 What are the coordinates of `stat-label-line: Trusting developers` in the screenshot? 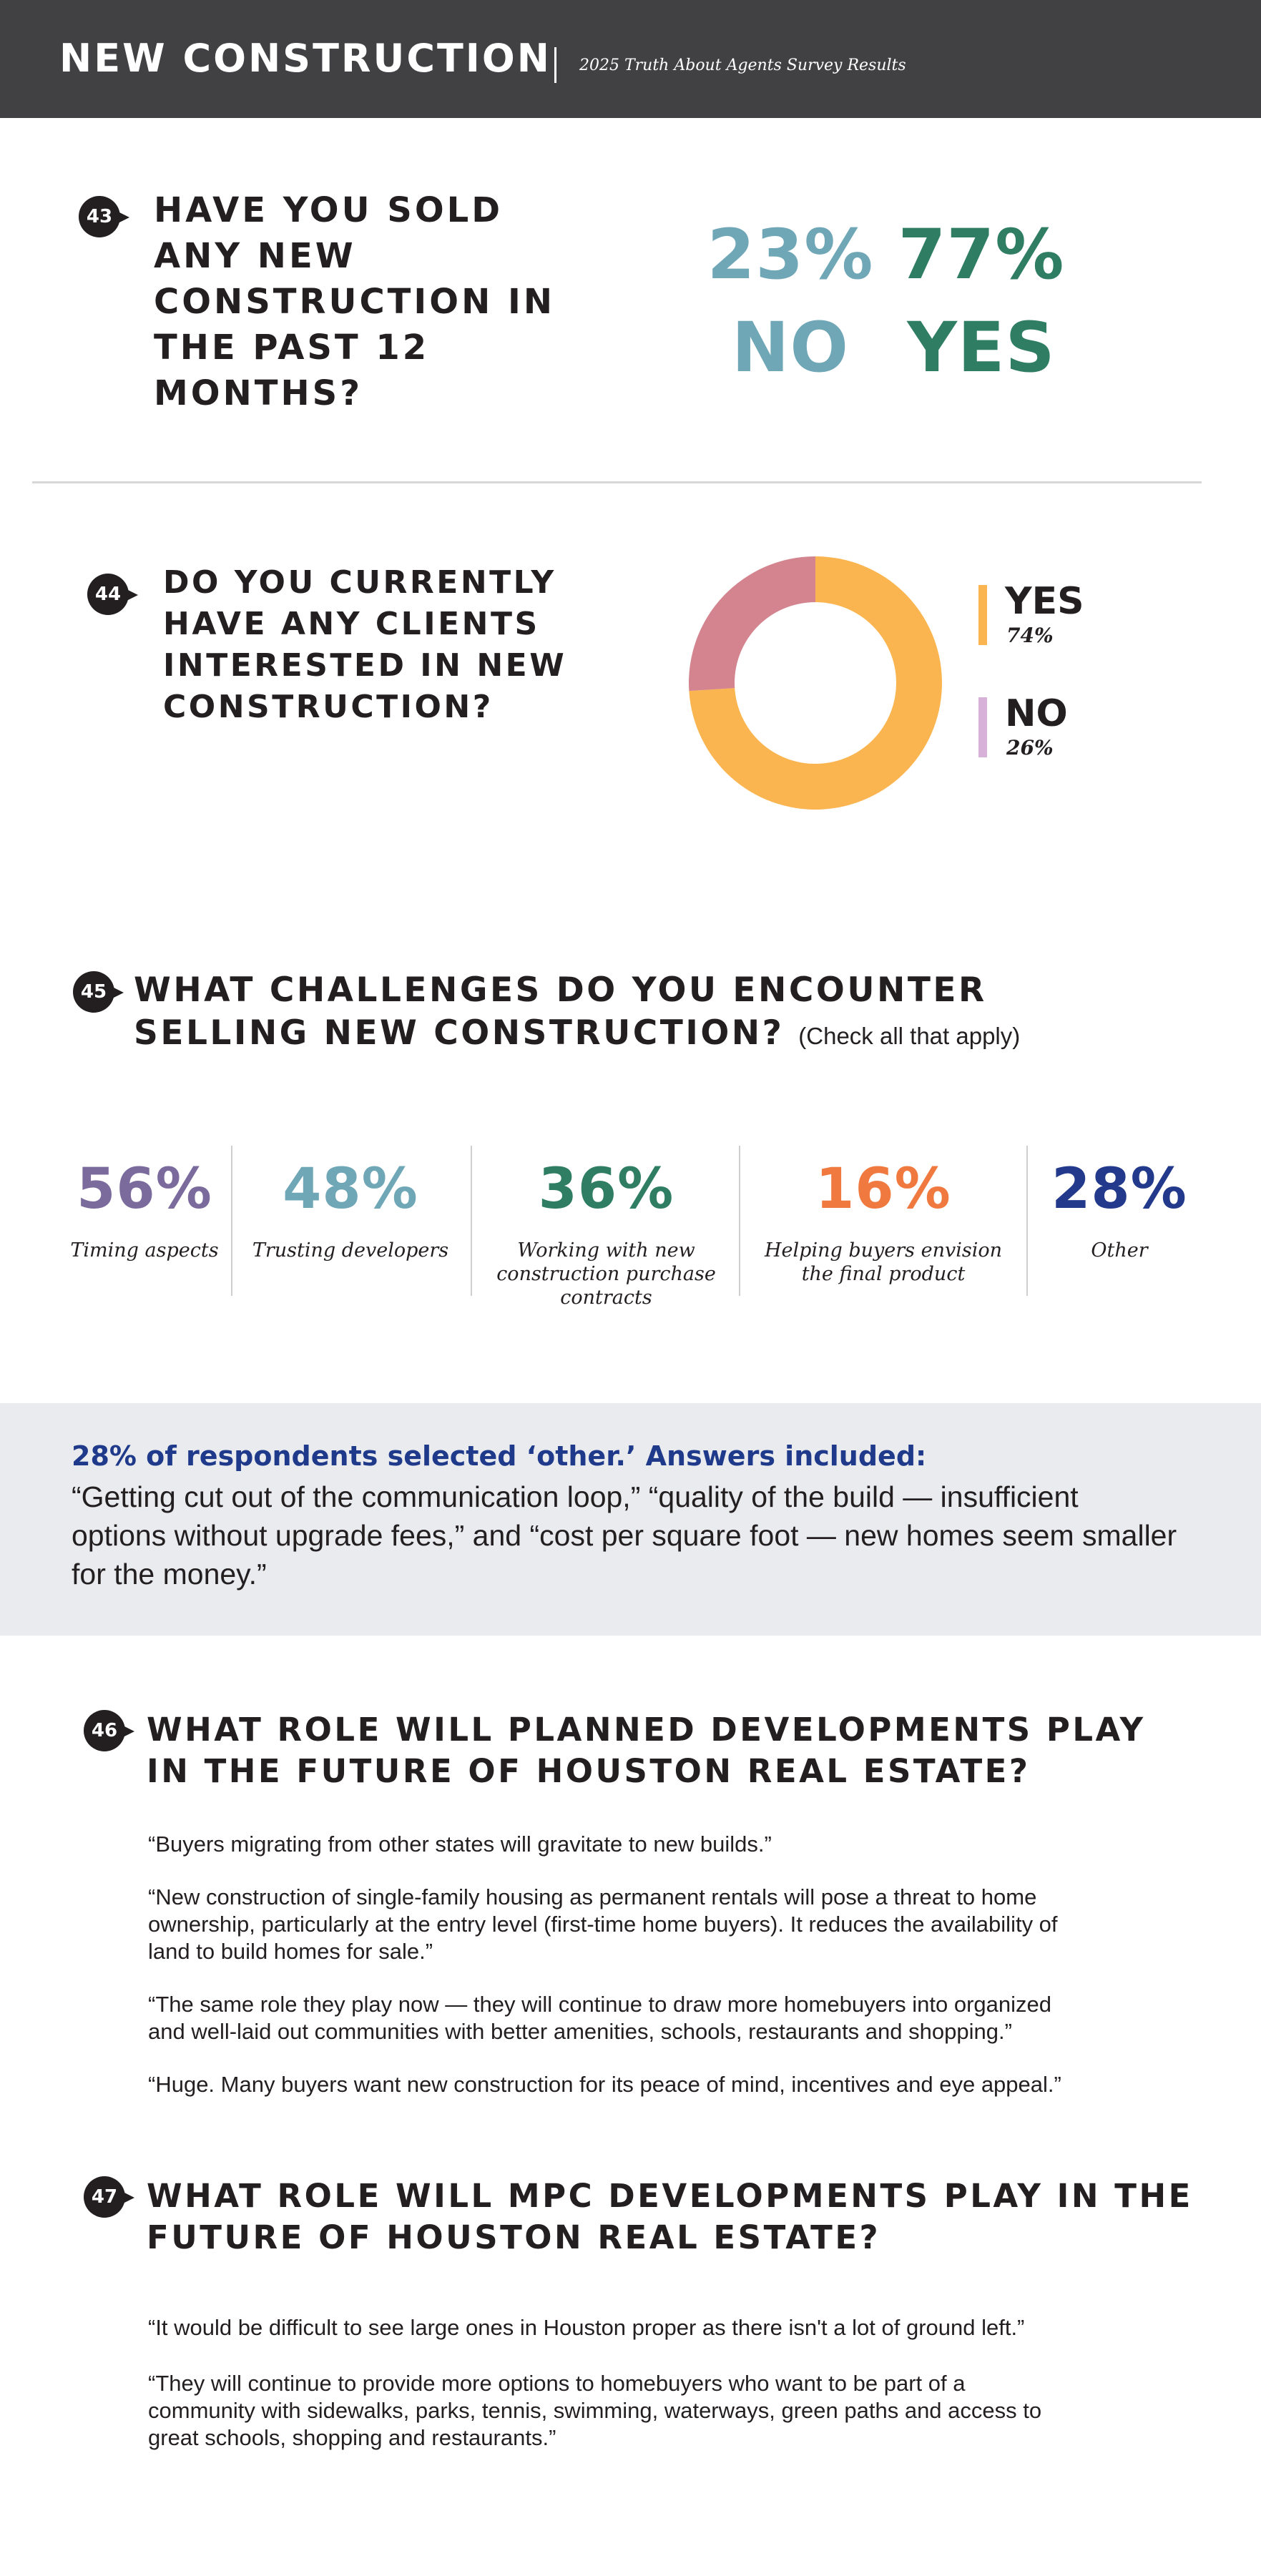 It's located at (350, 1250).